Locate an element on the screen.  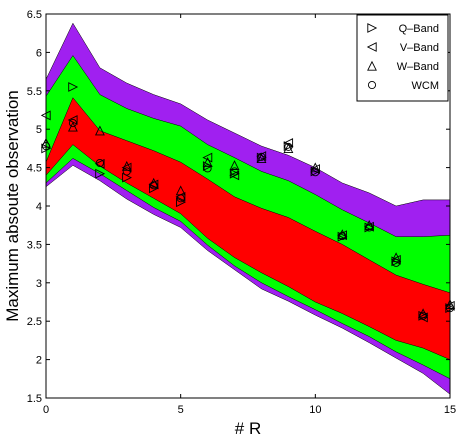
legend-box is located at coordinates (402, 58).